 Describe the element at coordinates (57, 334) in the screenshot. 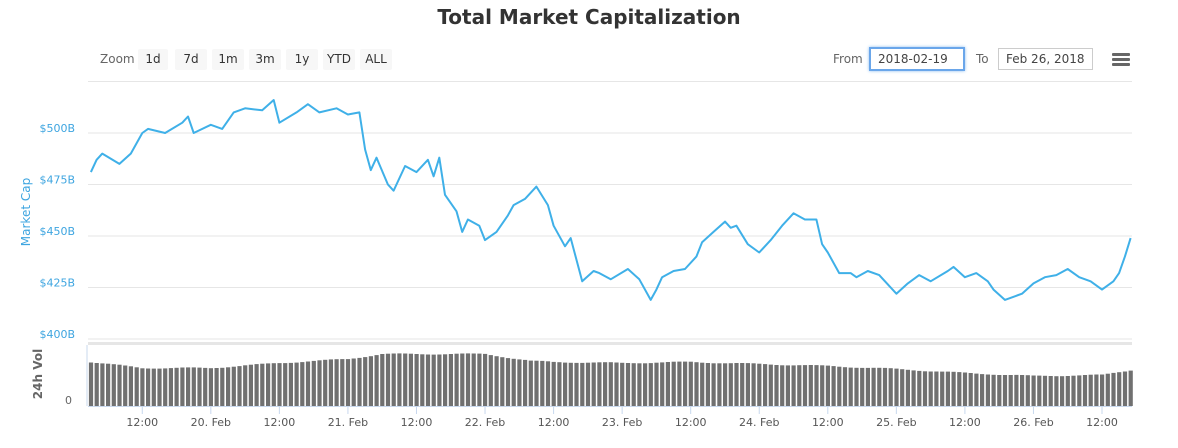

I see `y-tick-label: $400B` at that location.